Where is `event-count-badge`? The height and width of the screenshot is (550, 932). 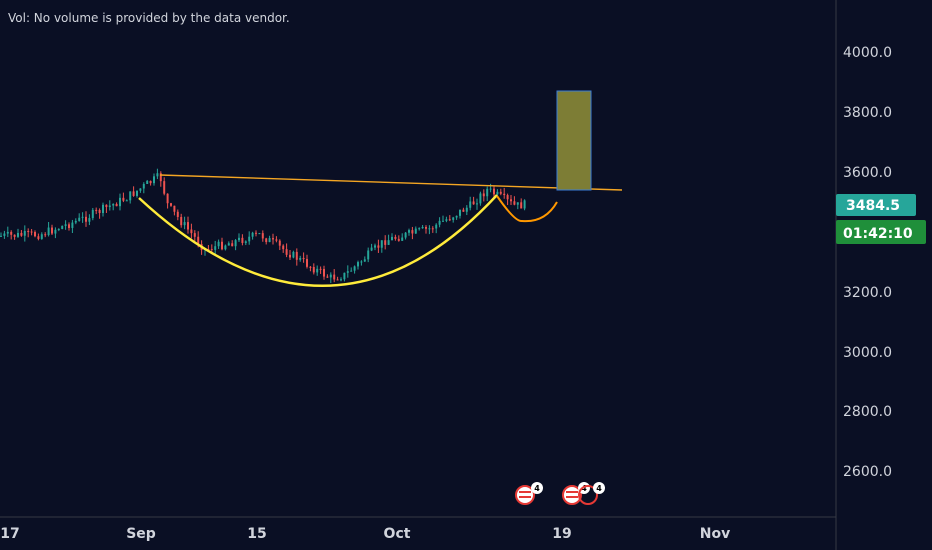 event-count-badge is located at coordinates (537, 488).